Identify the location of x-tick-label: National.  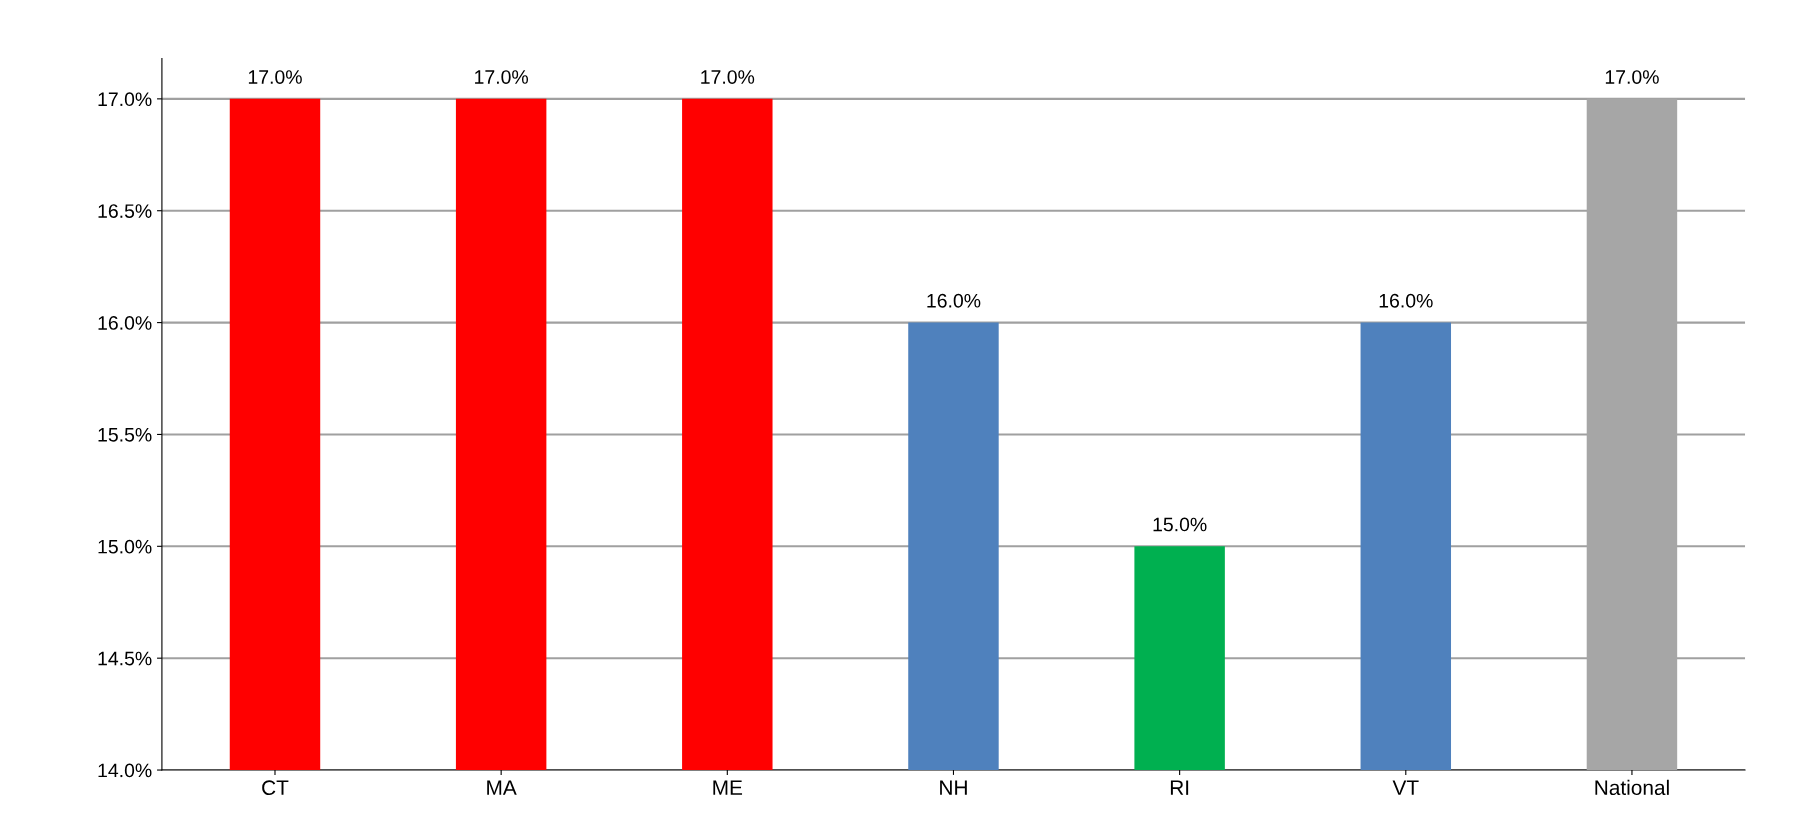
(1632, 787).